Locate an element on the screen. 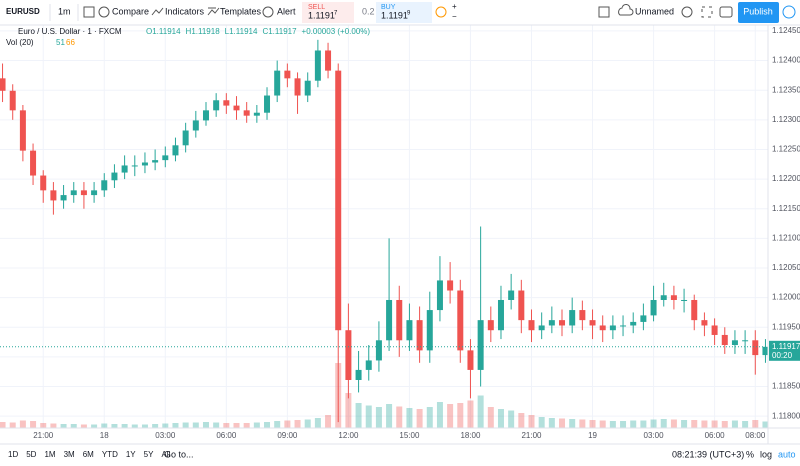 The image size is (800, 466). settings-icon is located at coordinates (687, 12).